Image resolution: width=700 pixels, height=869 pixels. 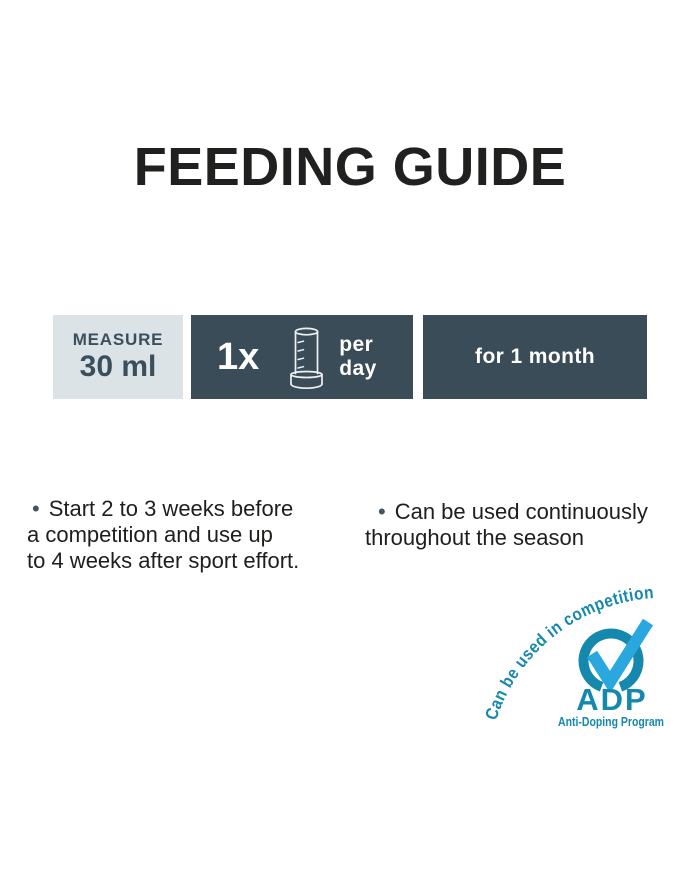 What do you see at coordinates (238, 356) in the screenshot?
I see `times-per-day-value: 1x` at bounding box center [238, 356].